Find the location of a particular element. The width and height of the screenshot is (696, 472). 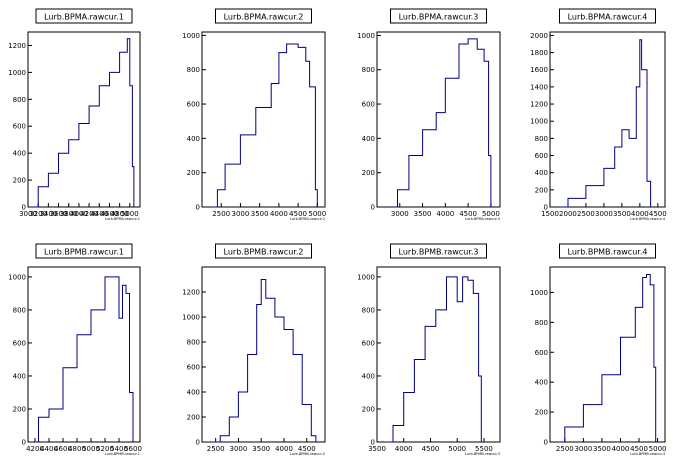

x-tick-label: 3600 is located at coordinates (59, 214).